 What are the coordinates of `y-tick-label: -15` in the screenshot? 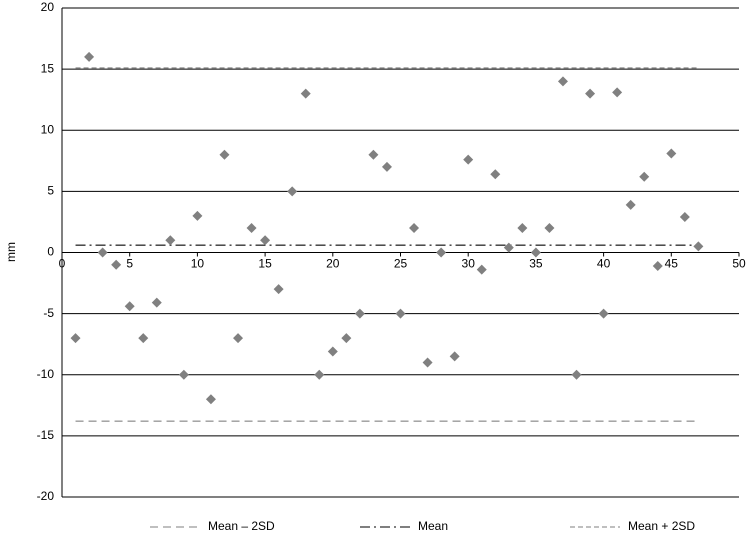 It's located at (46, 435).